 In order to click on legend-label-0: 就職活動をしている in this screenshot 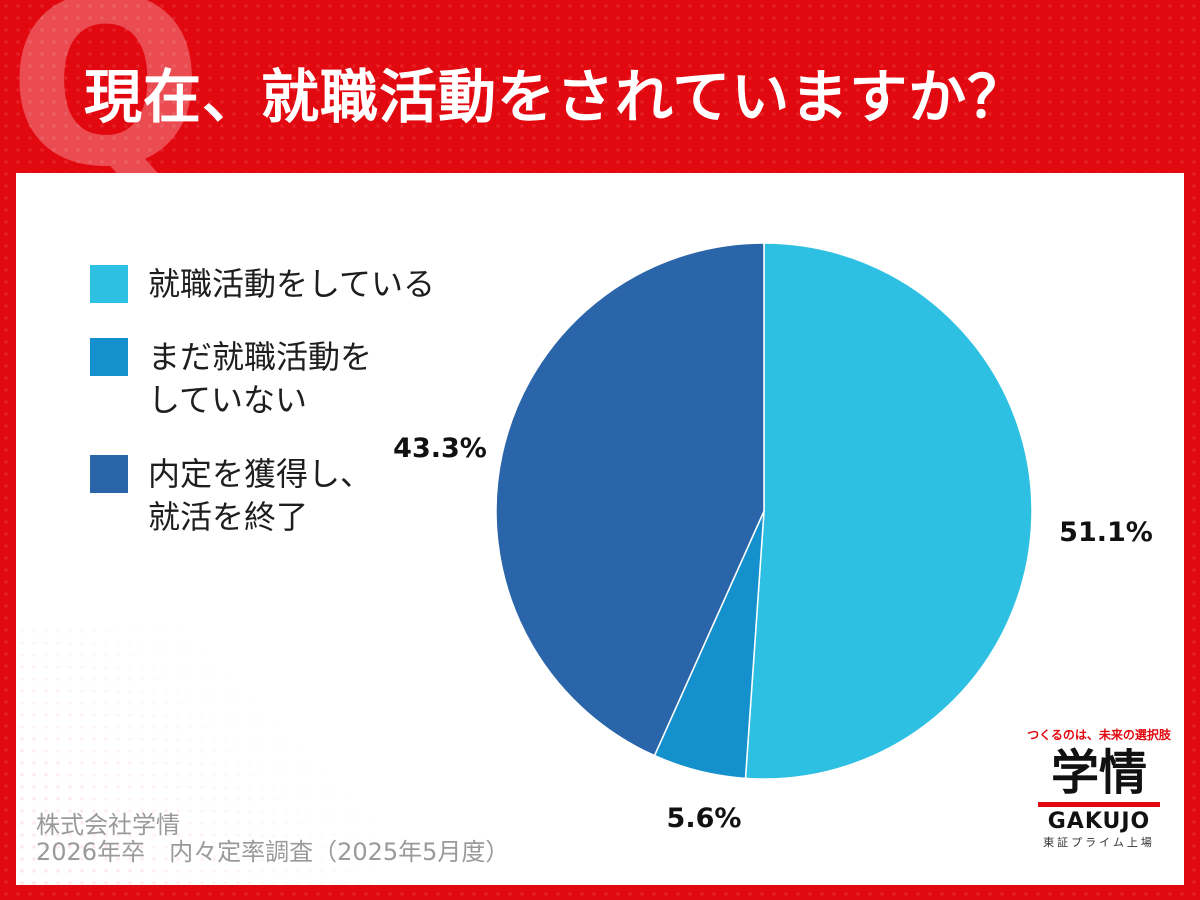, I will do `click(292, 284)`.